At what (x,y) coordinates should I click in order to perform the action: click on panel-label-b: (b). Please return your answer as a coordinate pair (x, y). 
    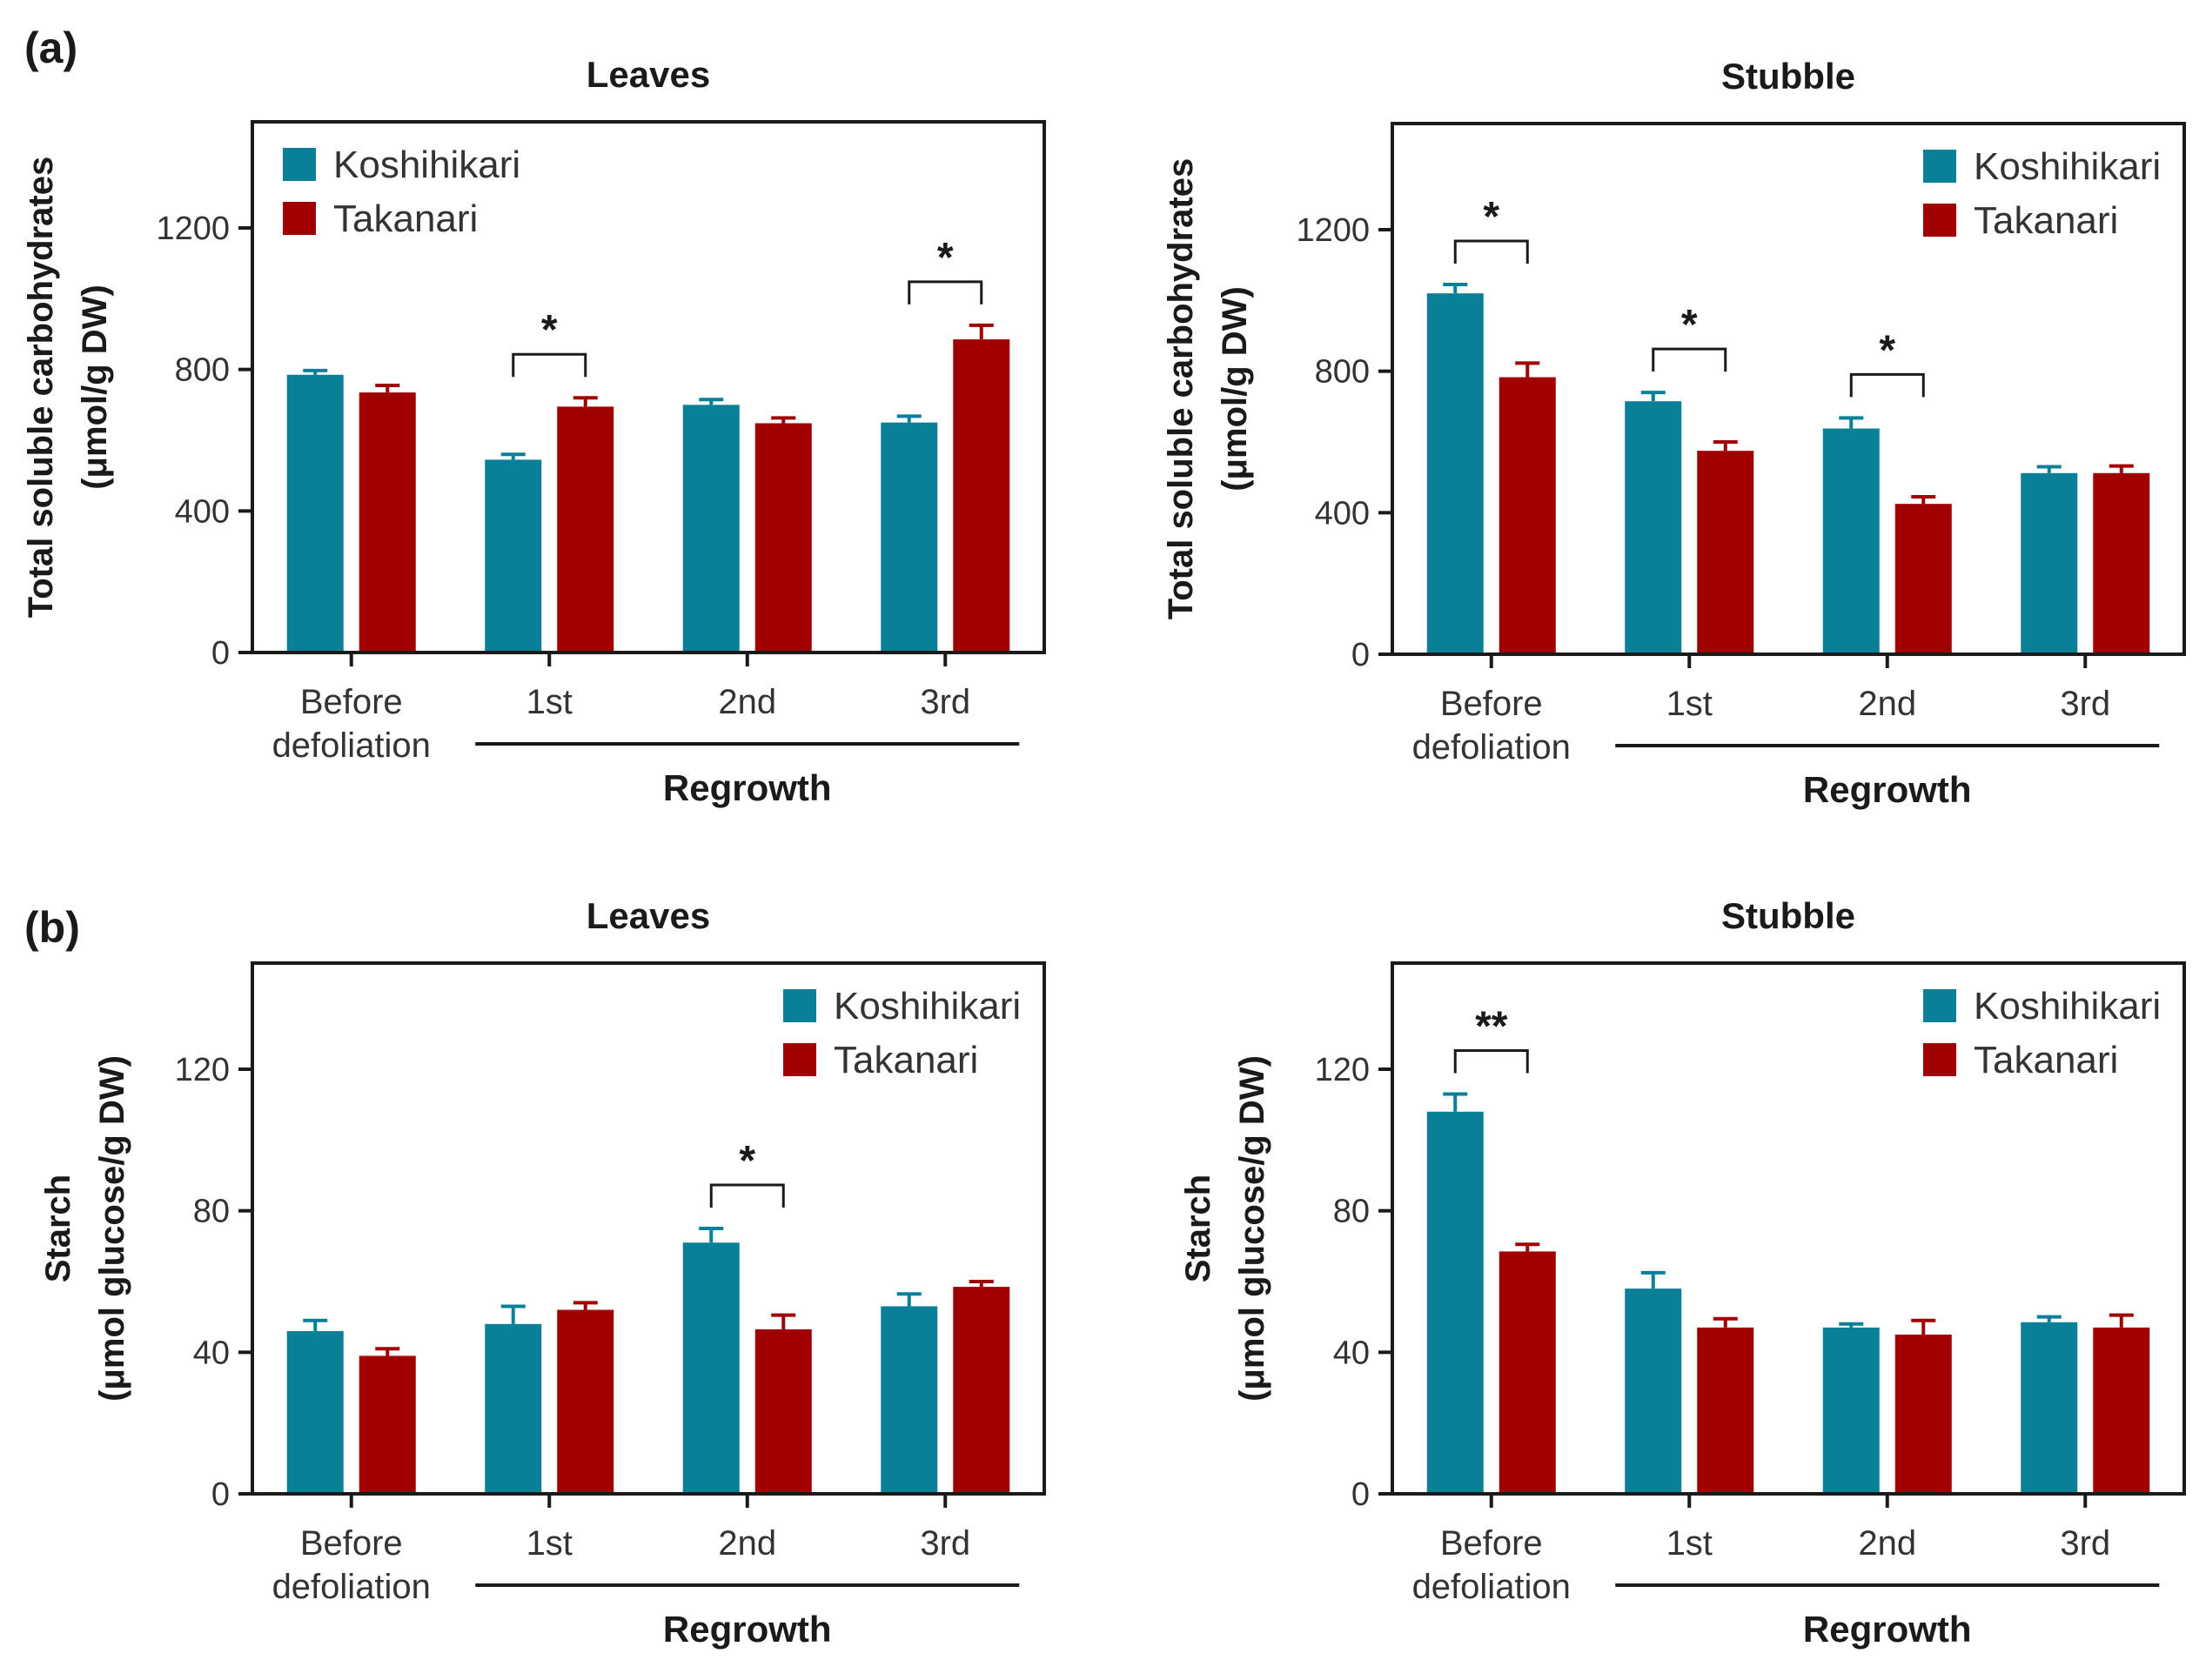
    Looking at the image, I should click on (52, 927).